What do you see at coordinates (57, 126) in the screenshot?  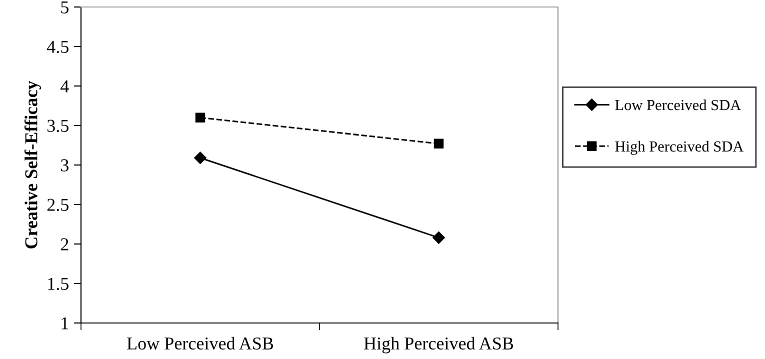 I see `y-tick-label: 3.5` at bounding box center [57, 126].